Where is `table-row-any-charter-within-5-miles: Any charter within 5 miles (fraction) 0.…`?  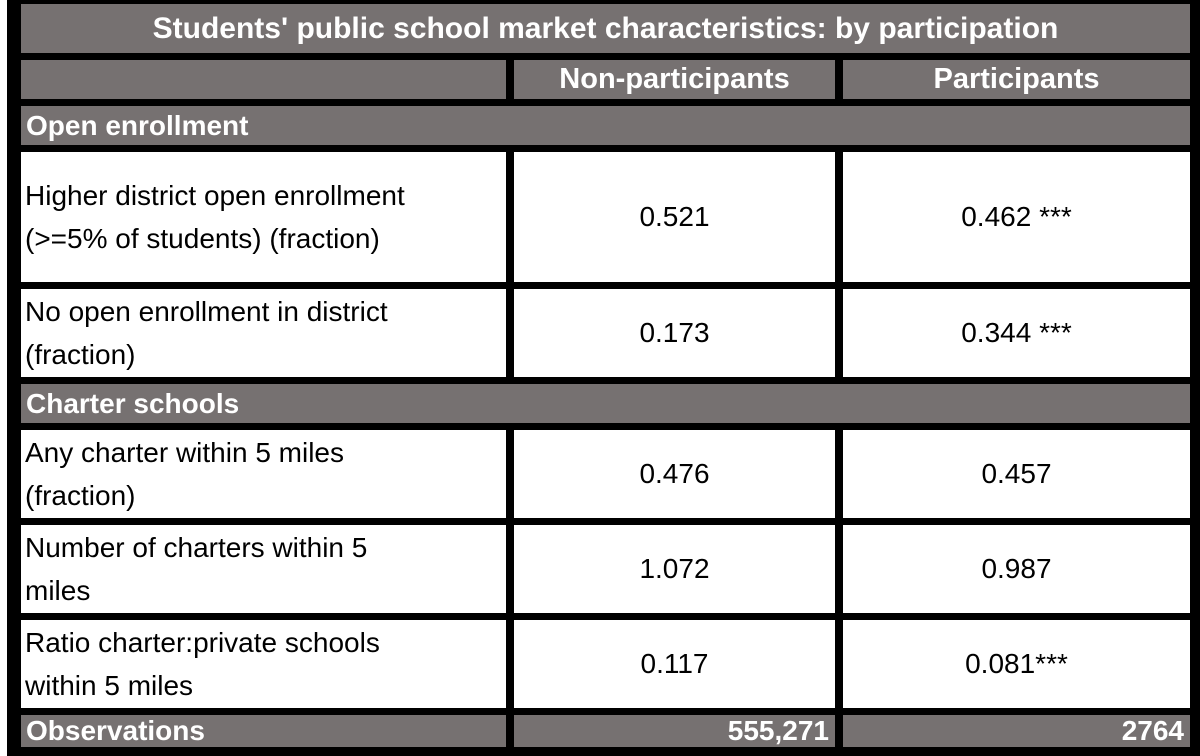
table-row-any-charter-within-5-miles: Any charter within 5 miles (fraction) 0.… is located at coordinates (605, 474).